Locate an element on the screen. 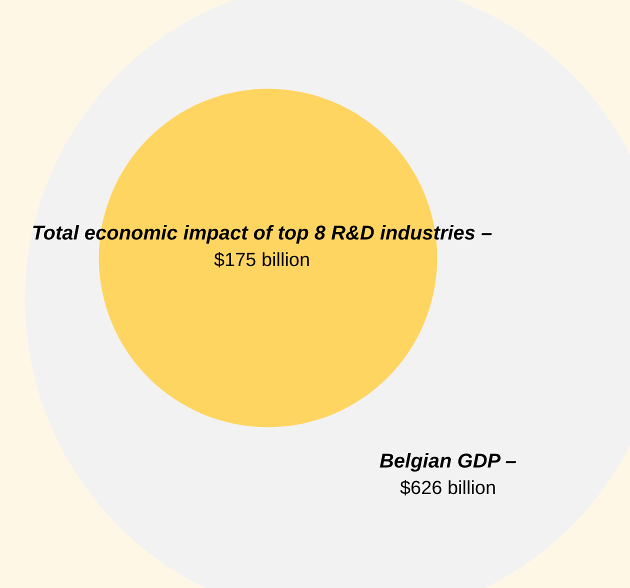  category-label: Belgian GDP – is located at coordinates (448, 461).